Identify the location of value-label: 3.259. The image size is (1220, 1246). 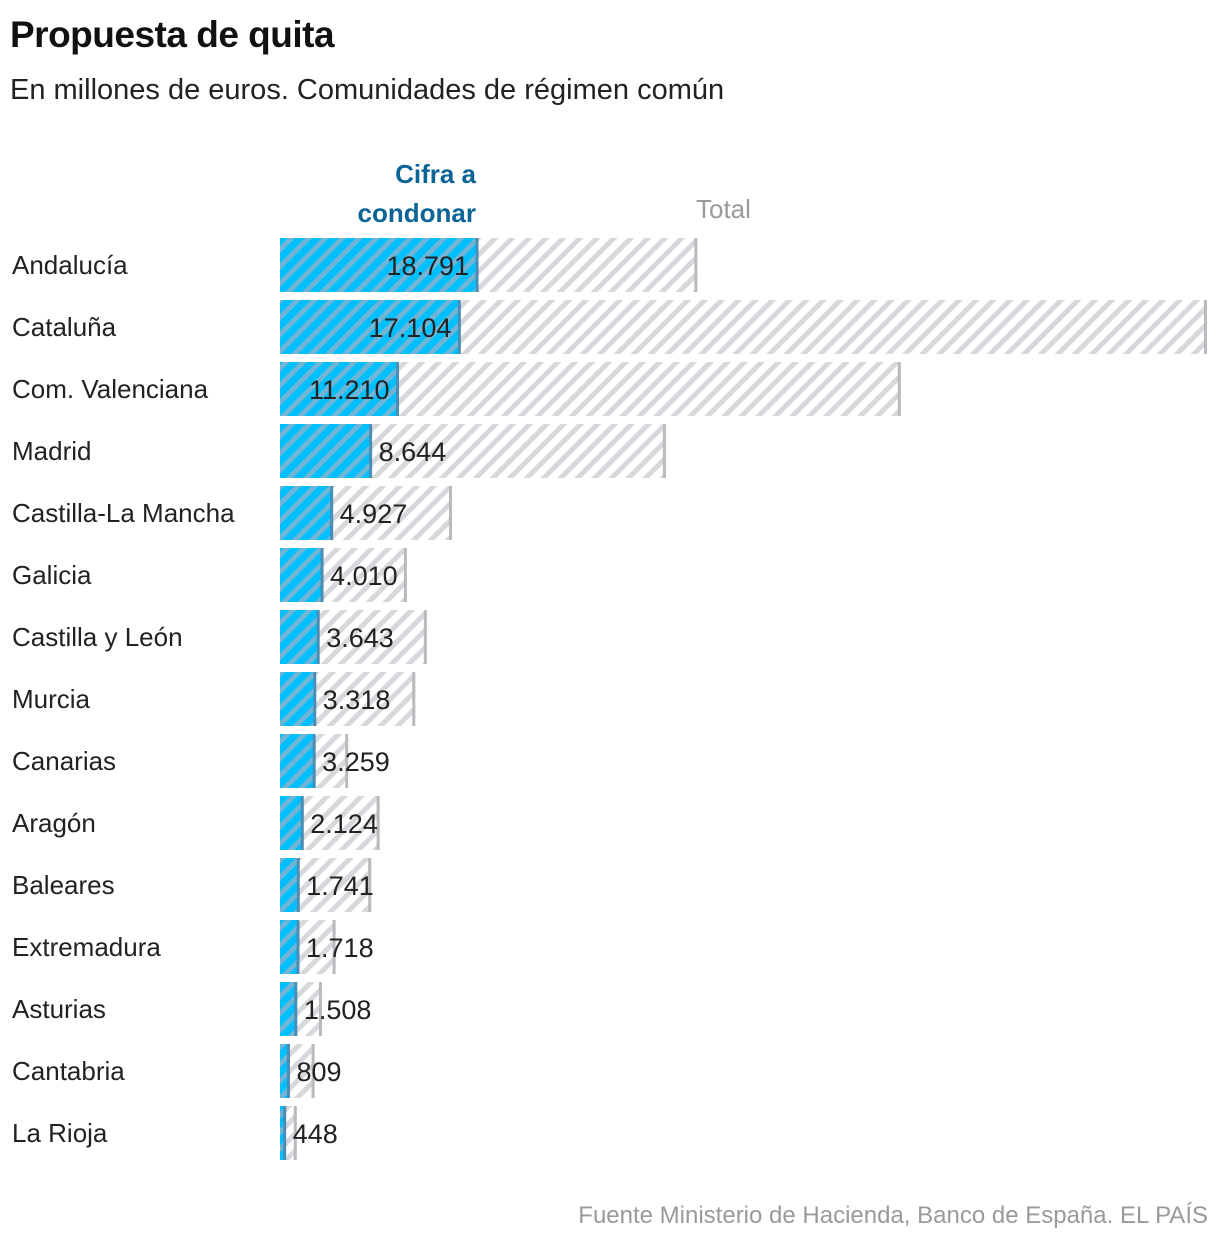
(356, 762).